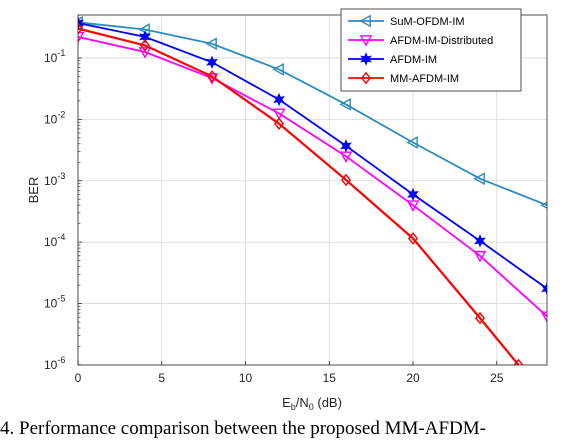 The image size is (586, 442). Describe the element at coordinates (413, 378) in the screenshot. I see `x-tick-label: 20` at that location.